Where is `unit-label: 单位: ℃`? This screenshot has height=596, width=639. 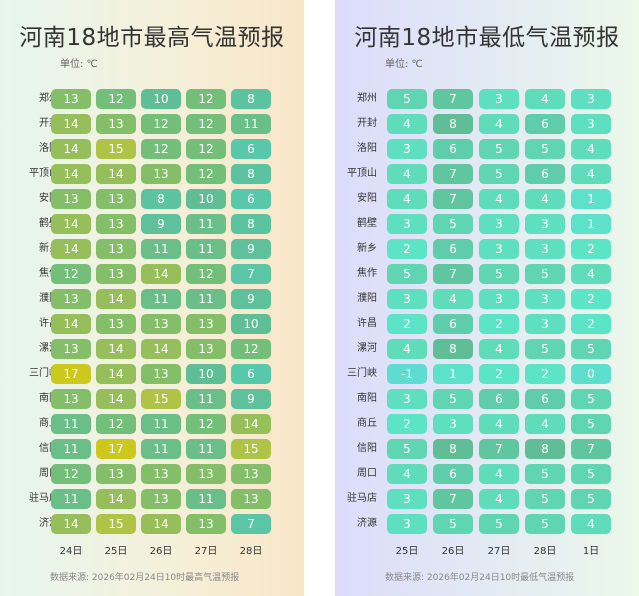
unit-label: 单位: ℃ is located at coordinates (404, 64).